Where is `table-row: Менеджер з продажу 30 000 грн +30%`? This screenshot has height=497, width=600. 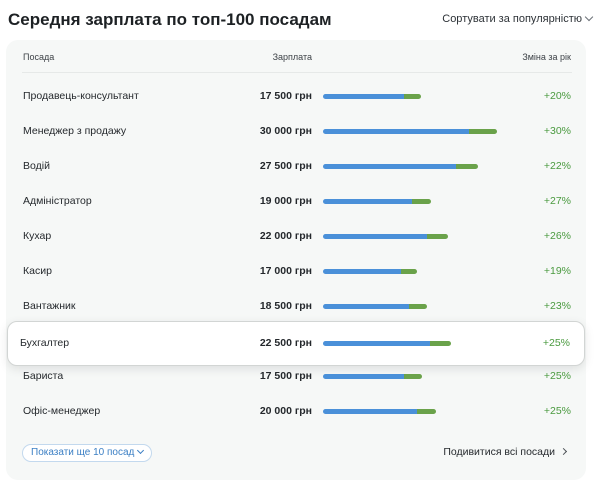 table-row: Менеджер з продажу 30 000 грн +30% is located at coordinates (300, 131).